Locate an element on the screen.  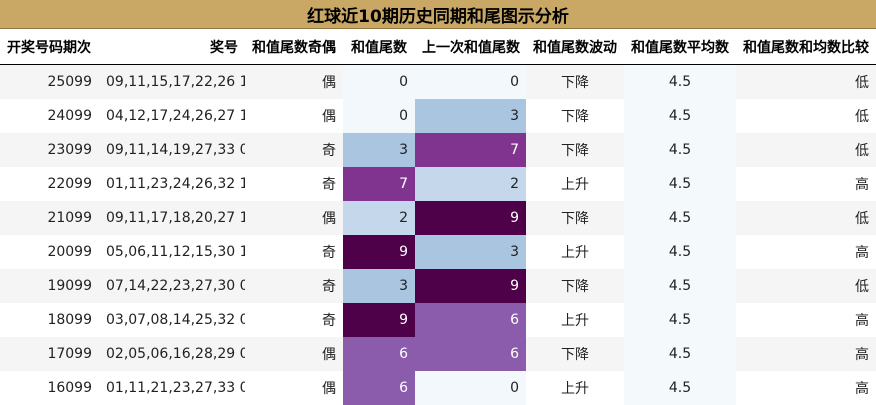
table-row: 24099 04,12,17,24,26,27 16 偶 0 3 下降 4.5 低 is located at coordinates (438, 116).